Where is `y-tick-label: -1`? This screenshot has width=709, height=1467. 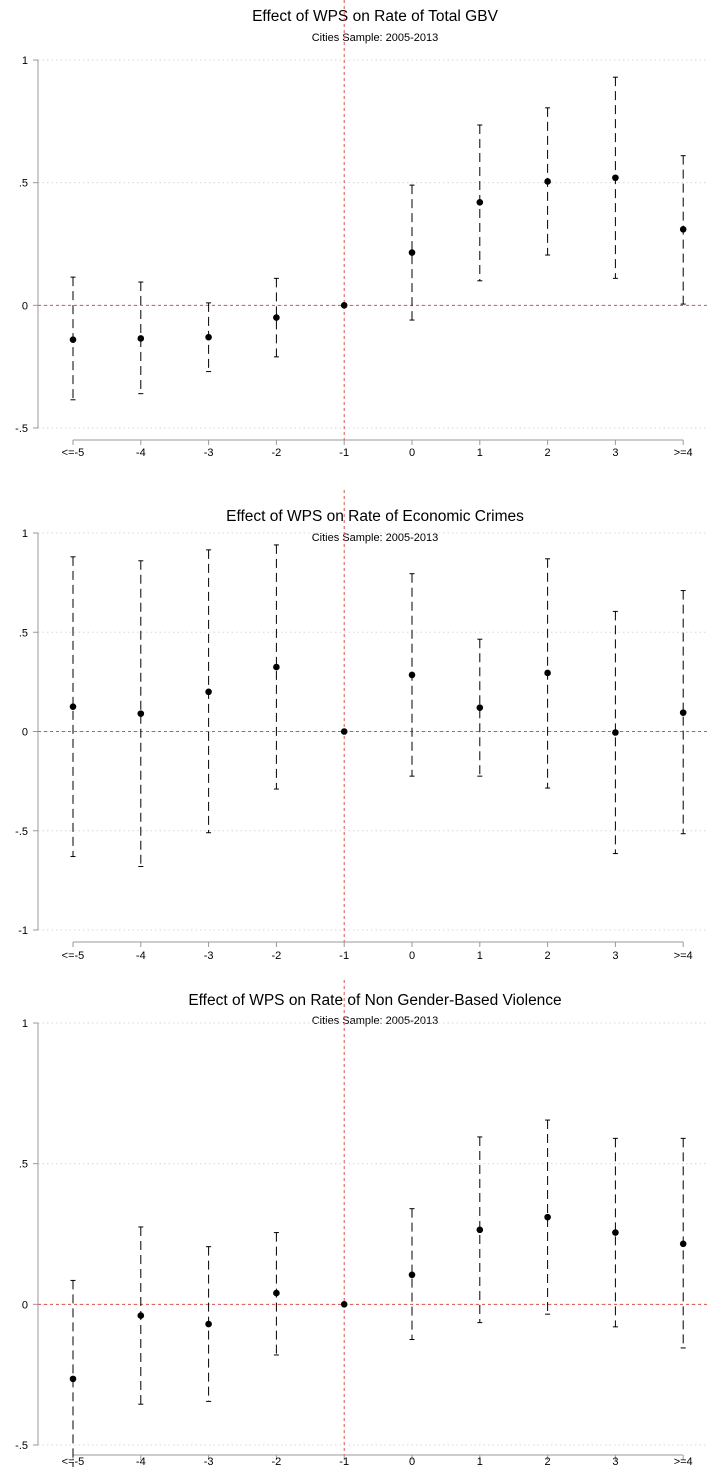
y-tick-label: -1 is located at coordinates (23, 931).